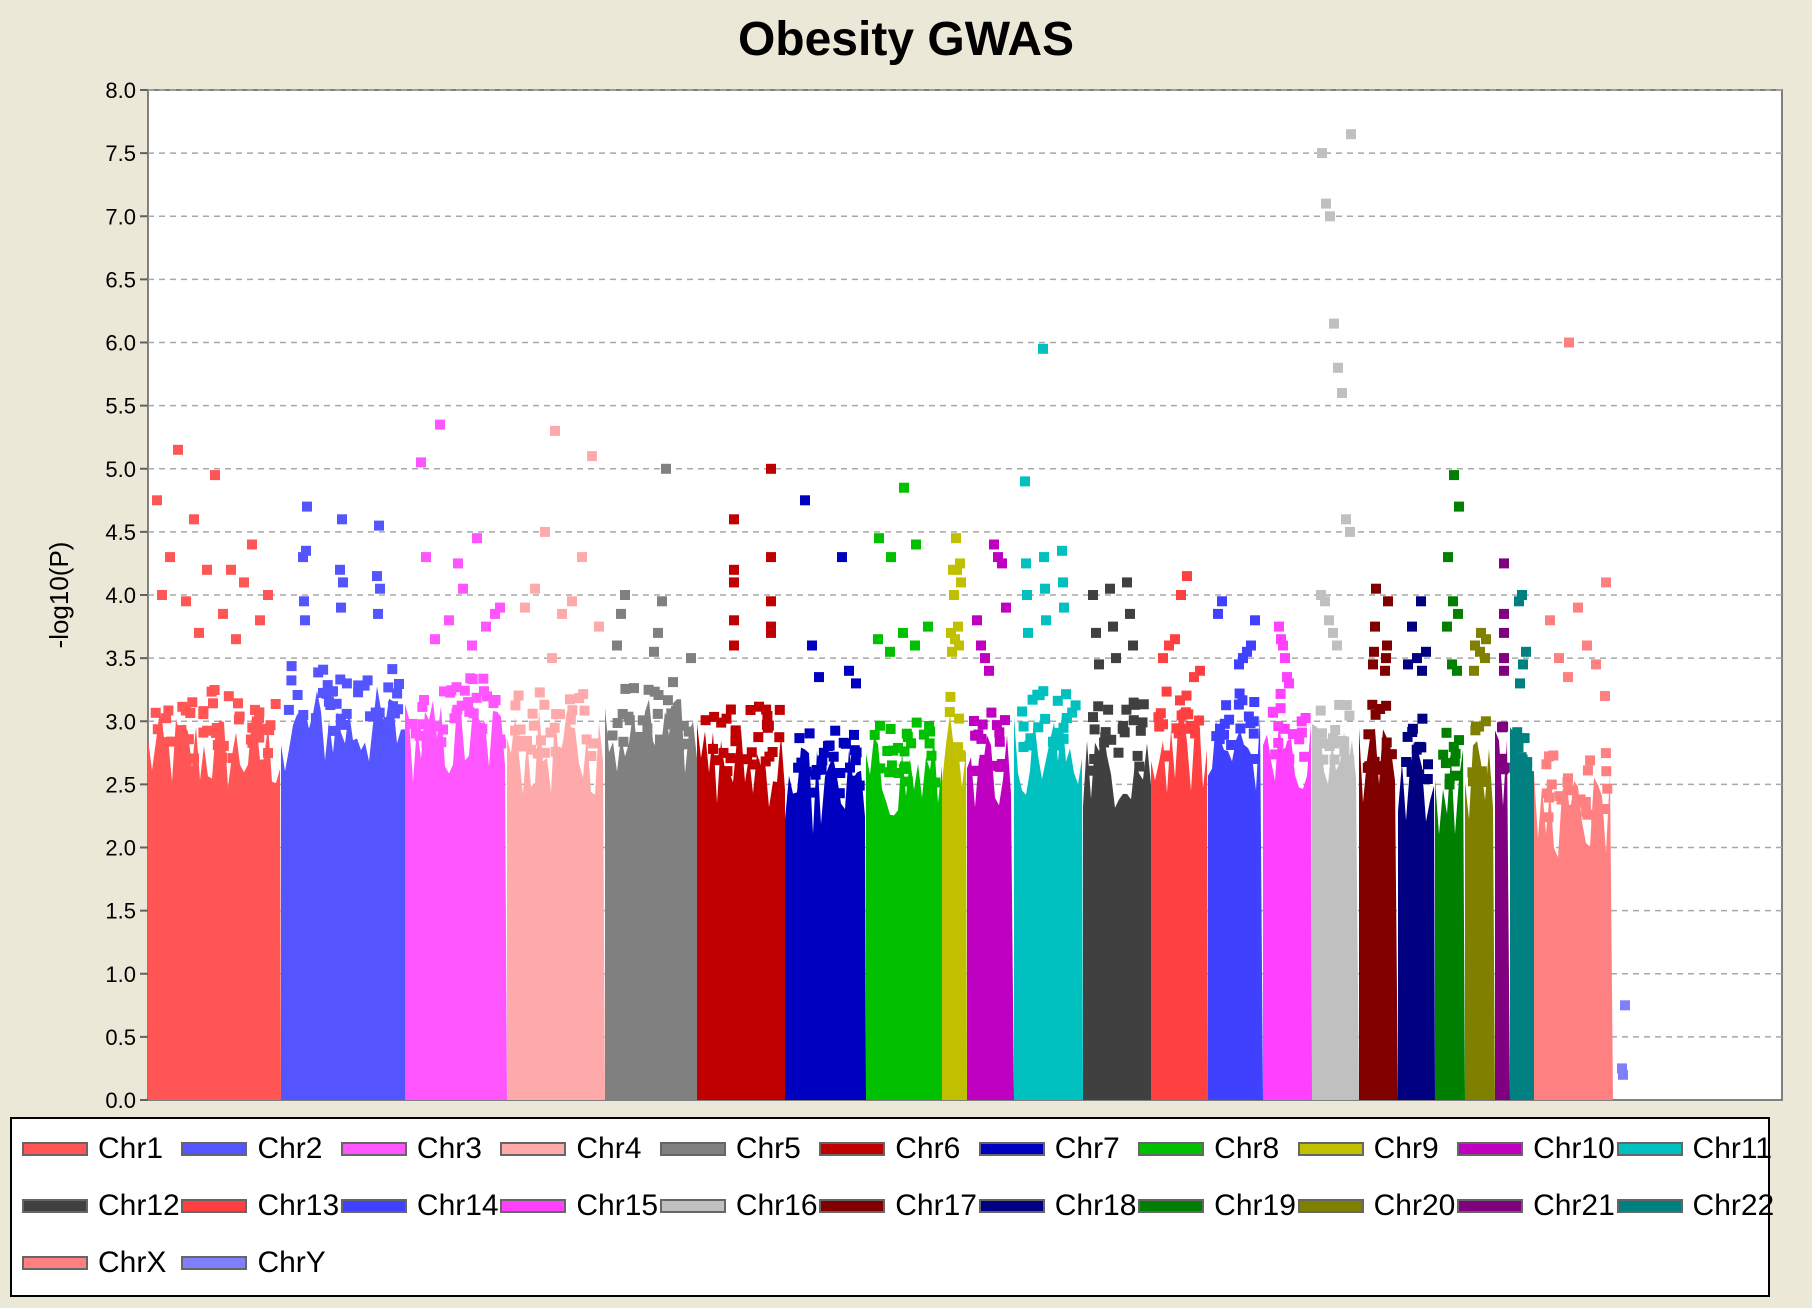 This screenshot has width=1812, height=1308. Describe the element at coordinates (617, 1205) in the screenshot. I see `legend-label: Chr15` at that location.